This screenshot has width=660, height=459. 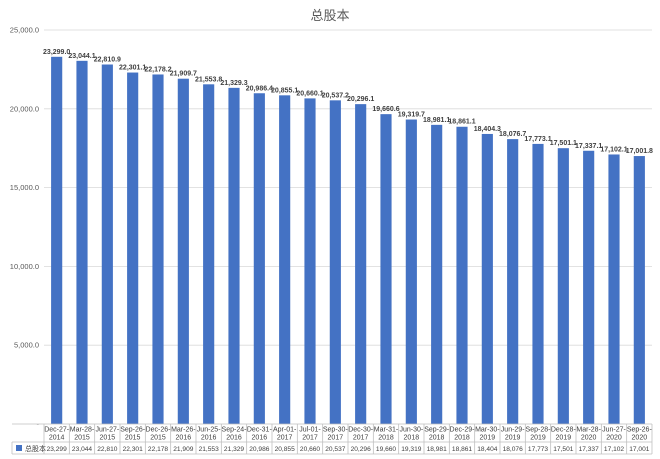 I want to click on x-tick-label: Jun-30-, so click(x=411, y=430).